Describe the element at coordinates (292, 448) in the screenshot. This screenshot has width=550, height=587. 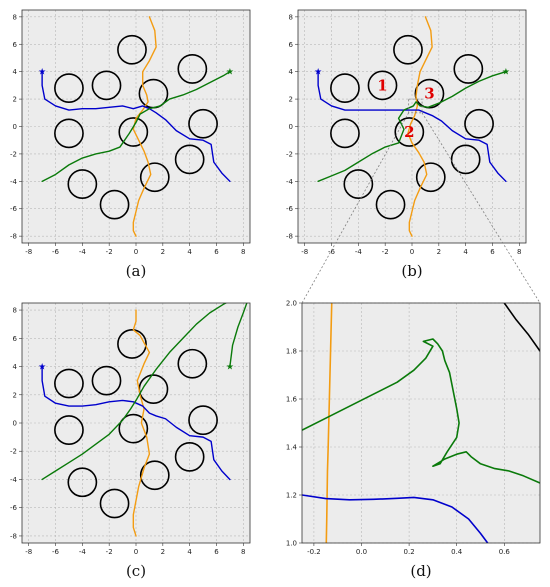
I see `y-tick-label: 1.4` at that location.